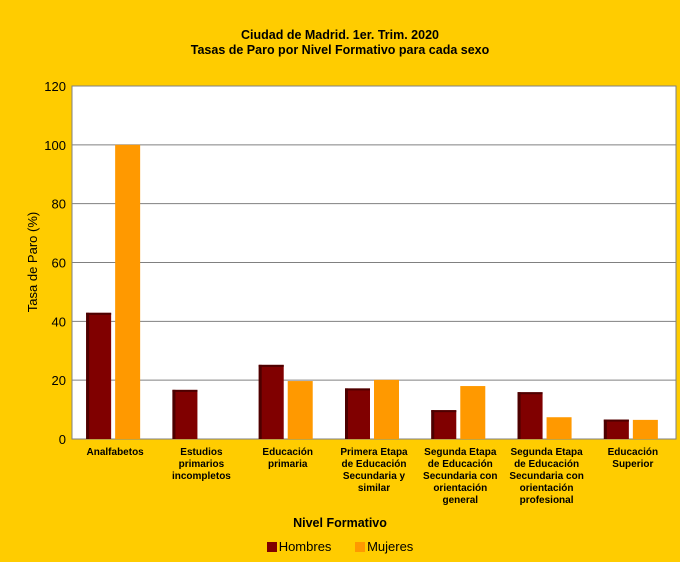 Image resolution: width=680 pixels, height=562 pixels. What do you see at coordinates (340, 523) in the screenshot?
I see `x-axis-title: Nivel Formativo` at bounding box center [340, 523].